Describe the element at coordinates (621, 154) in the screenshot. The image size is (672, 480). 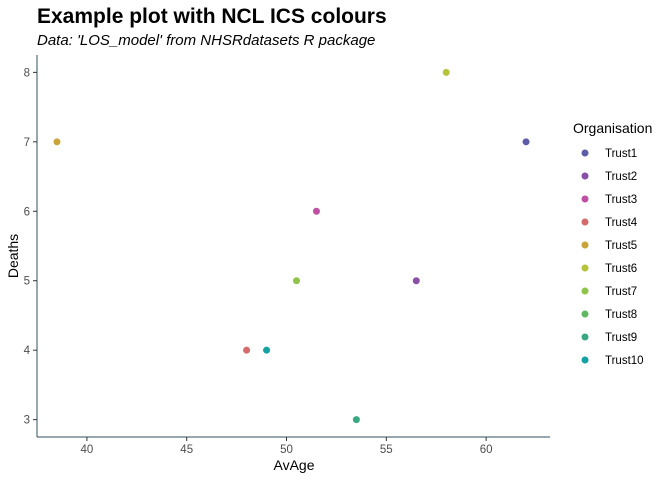
I see `legend-label: Trust1` at that location.